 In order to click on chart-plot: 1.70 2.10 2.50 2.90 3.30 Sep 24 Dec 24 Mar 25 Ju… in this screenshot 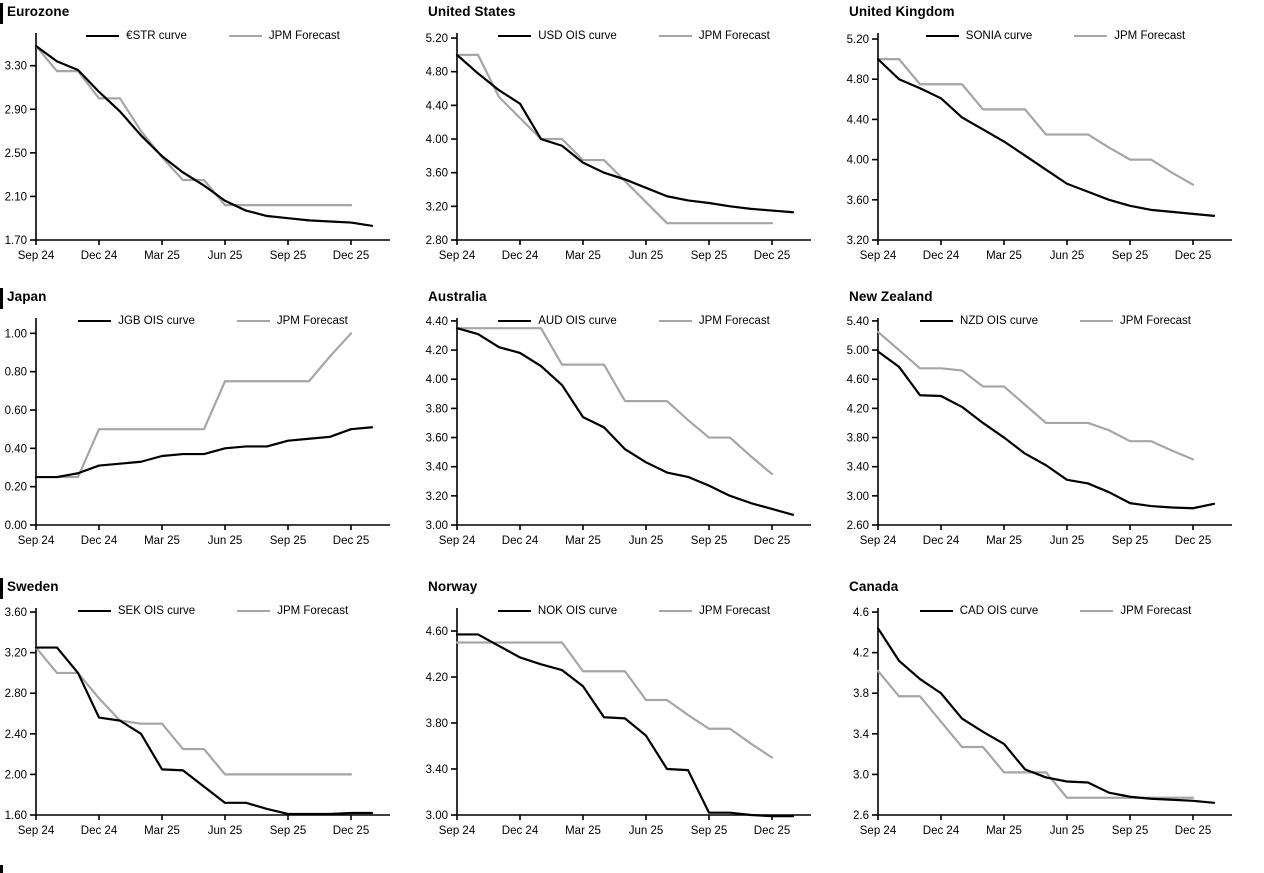, I will do `click(197, 147)`.